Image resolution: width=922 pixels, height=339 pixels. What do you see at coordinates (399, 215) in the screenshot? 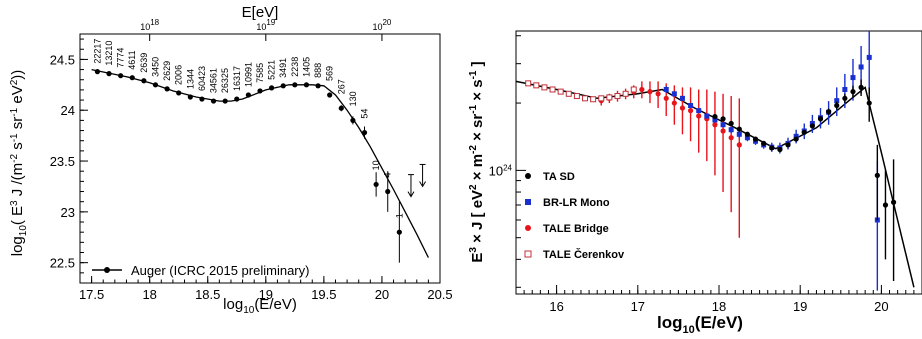
I see `left-count-label: 1` at bounding box center [399, 215].